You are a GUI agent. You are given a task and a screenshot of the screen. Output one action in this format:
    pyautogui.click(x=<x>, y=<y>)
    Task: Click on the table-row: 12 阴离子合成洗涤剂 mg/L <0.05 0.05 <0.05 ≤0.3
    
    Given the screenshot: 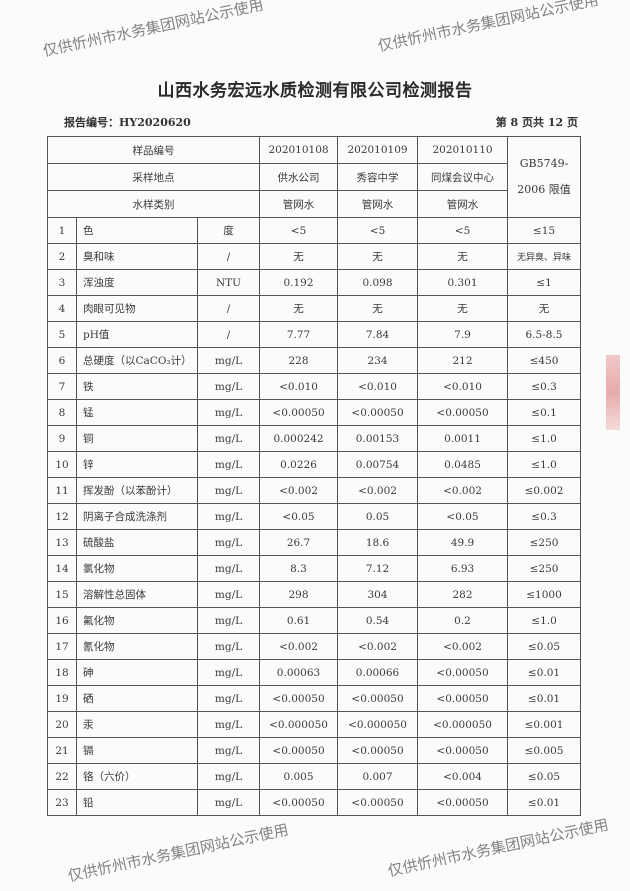 What is the action you would take?
    pyautogui.click(x=314, y=516)
    